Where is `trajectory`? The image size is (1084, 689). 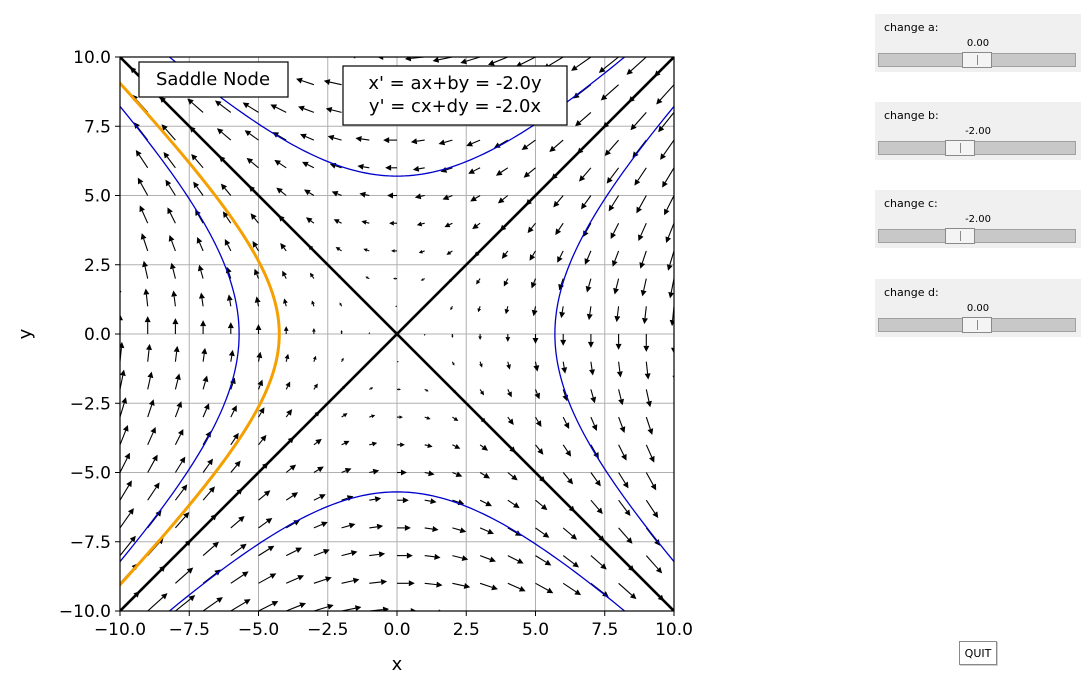 trajectory is located at coordinates (200, 334).